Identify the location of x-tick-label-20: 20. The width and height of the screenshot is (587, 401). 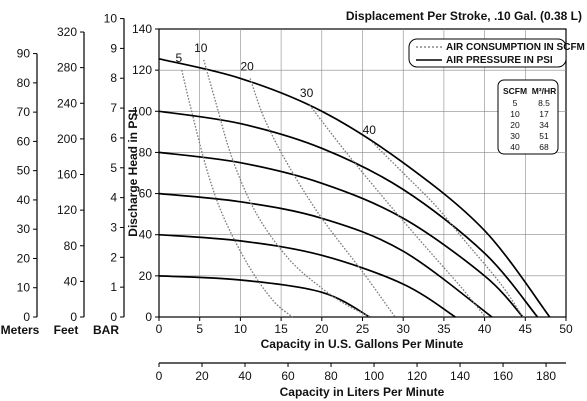
(322, 329).